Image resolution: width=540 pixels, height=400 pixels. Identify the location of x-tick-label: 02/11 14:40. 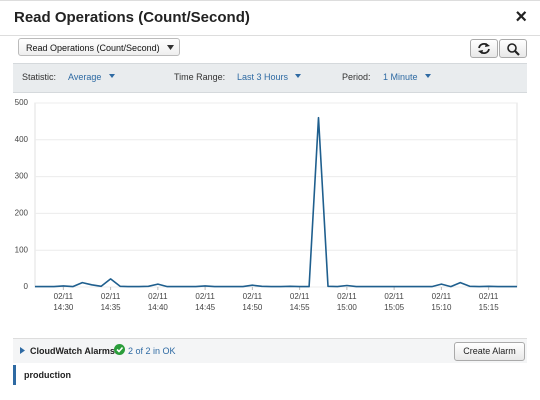
(157, 302).